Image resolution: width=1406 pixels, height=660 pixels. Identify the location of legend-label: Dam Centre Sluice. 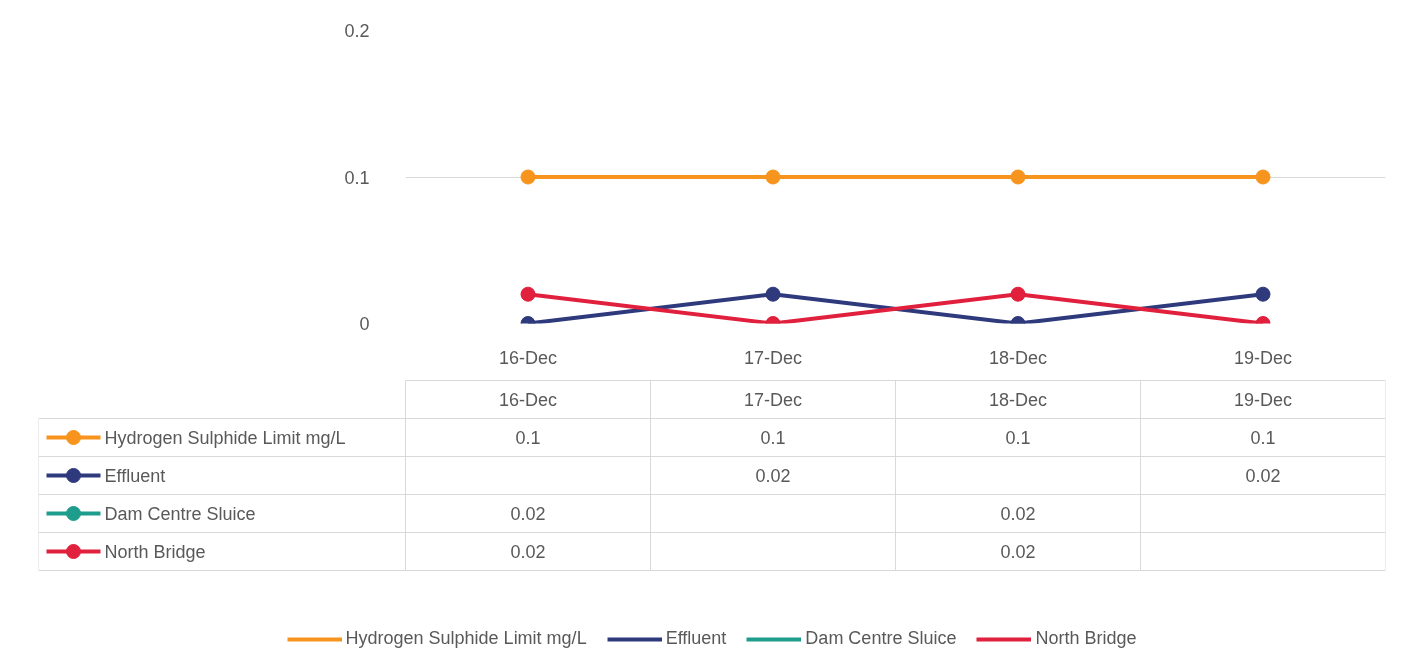
(180, 513).